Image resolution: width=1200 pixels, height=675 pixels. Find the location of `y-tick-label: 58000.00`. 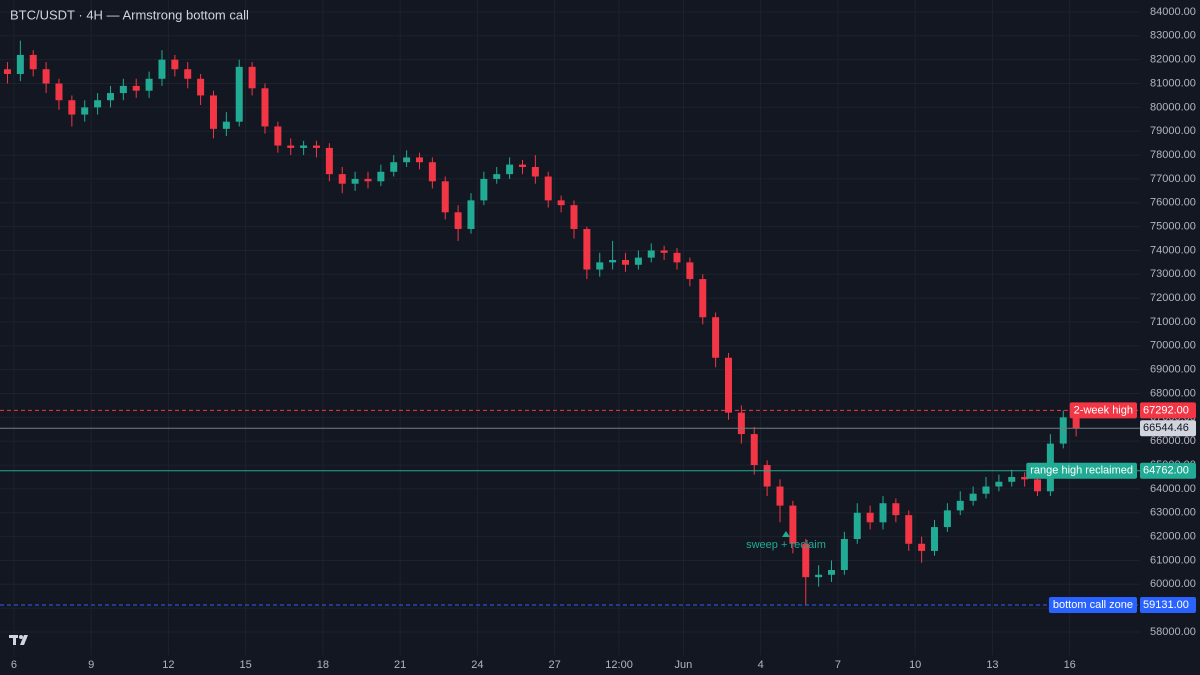

y-tick-label: 58000.00 is located at coordinates (1173, 632).